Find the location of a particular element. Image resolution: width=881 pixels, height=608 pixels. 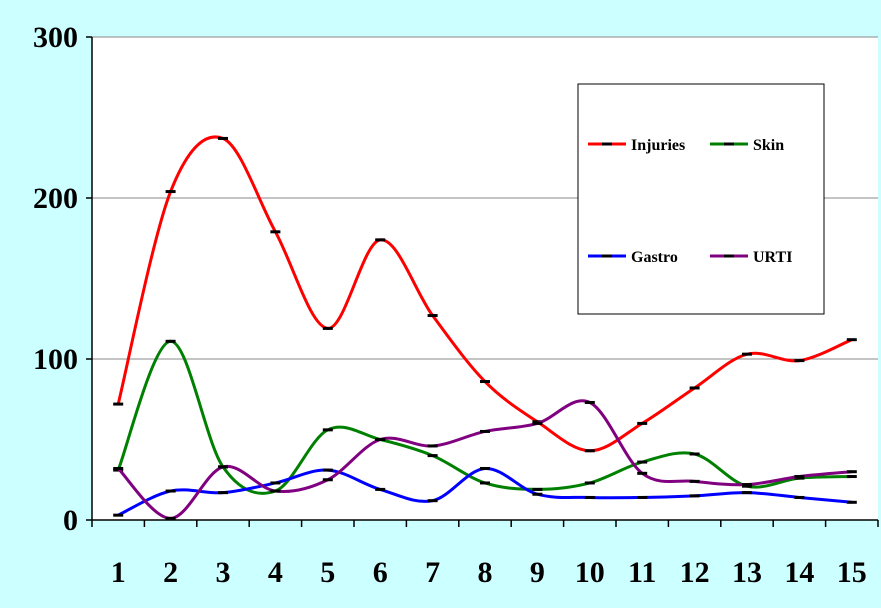

y-tick-label: 200 is located at coordinates (55, 198).